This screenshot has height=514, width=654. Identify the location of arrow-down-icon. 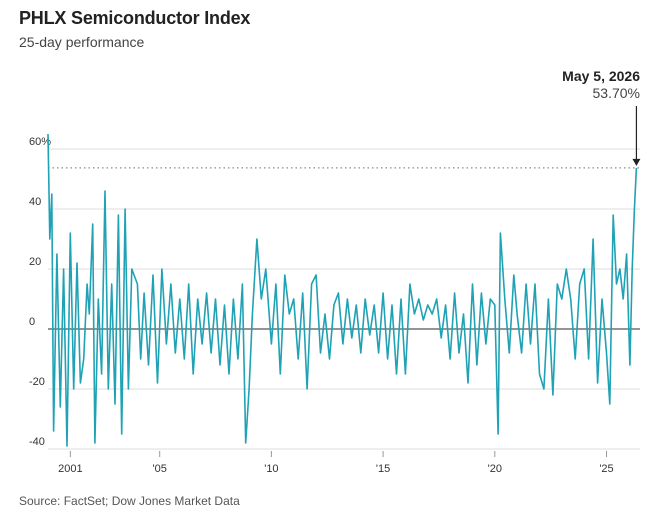
(636, 162).